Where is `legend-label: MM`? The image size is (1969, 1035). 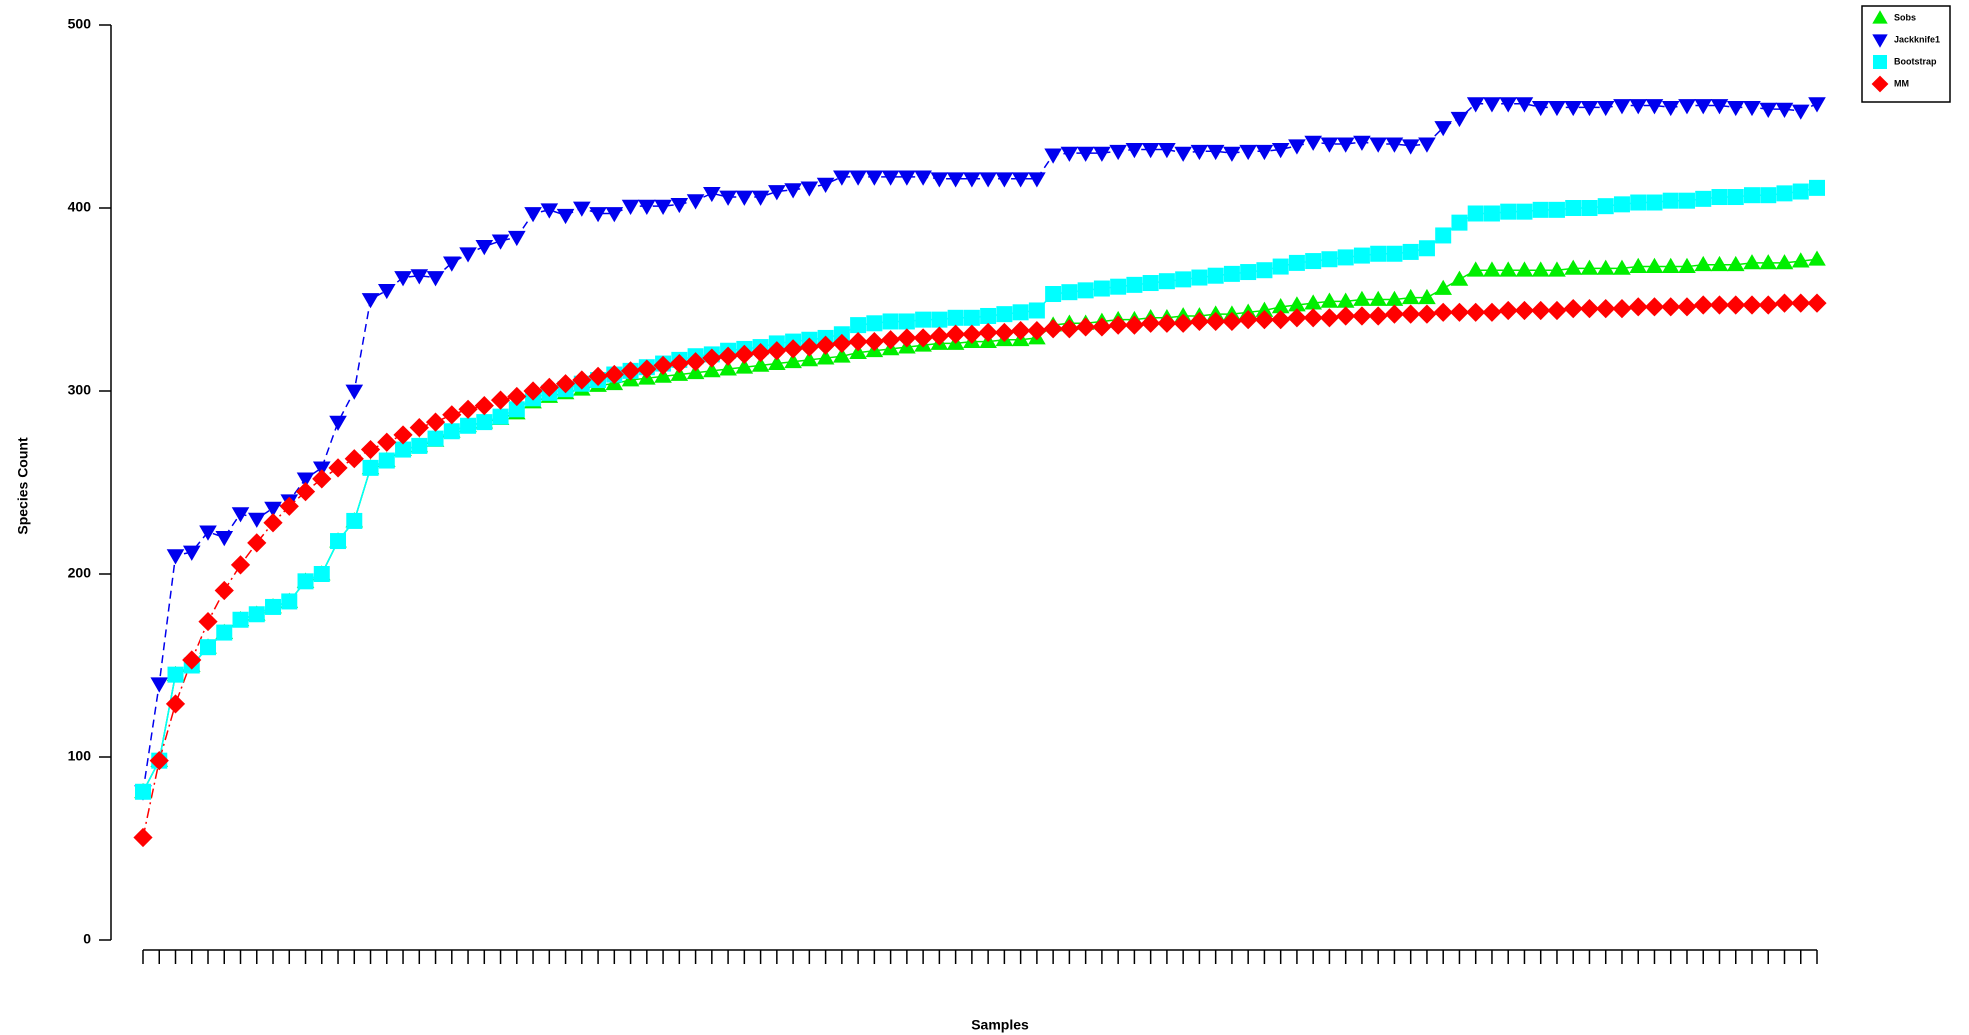 legend-label: MM is located at coordinates (1901, 83).